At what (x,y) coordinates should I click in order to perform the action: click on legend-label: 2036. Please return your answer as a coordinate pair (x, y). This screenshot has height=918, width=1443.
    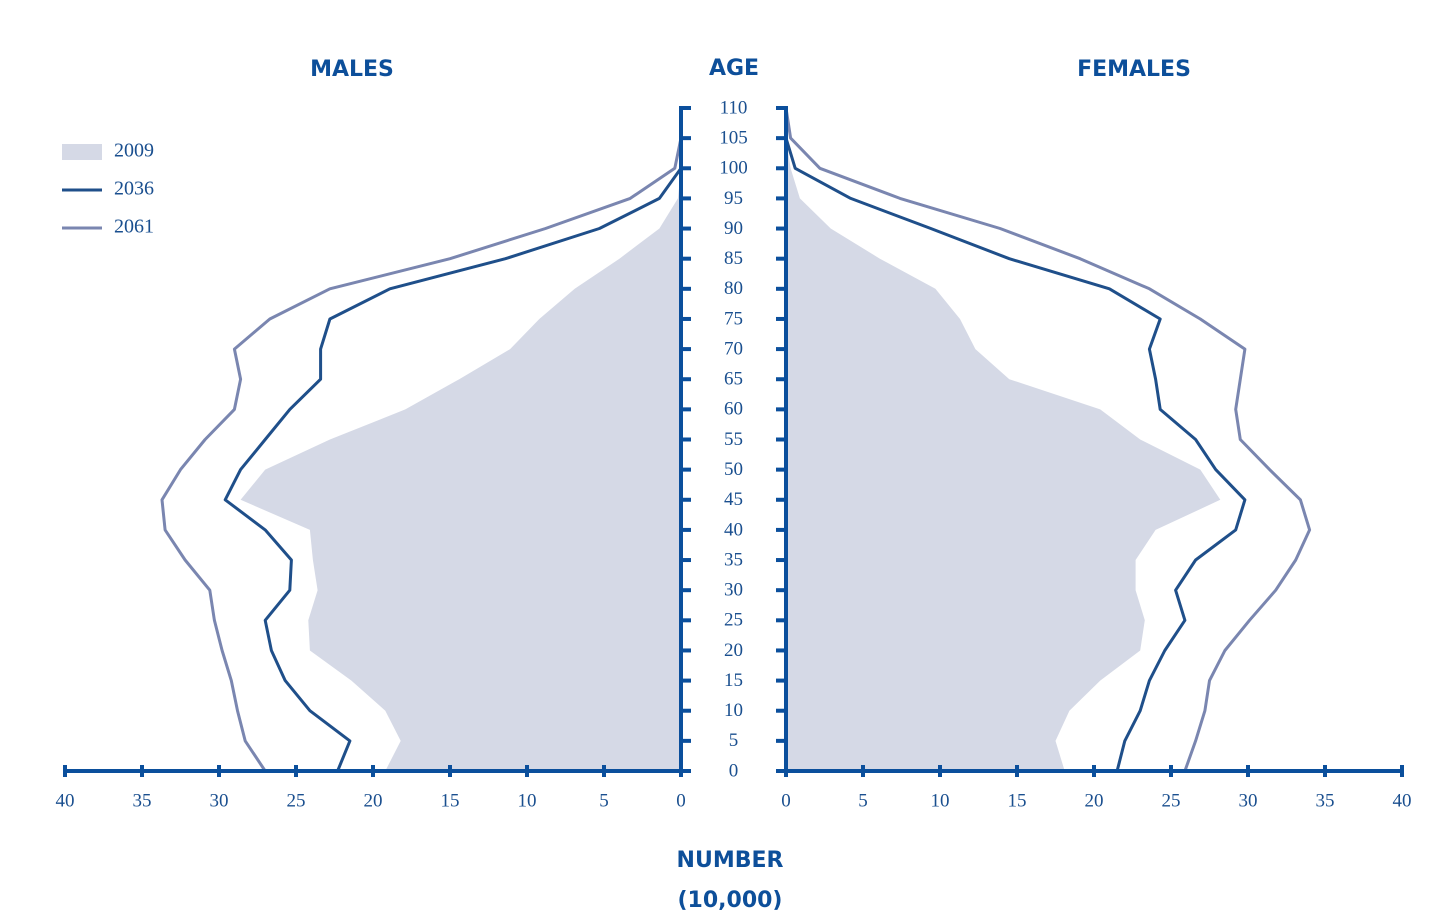
    Looking at the image, I should click on (134, 189).